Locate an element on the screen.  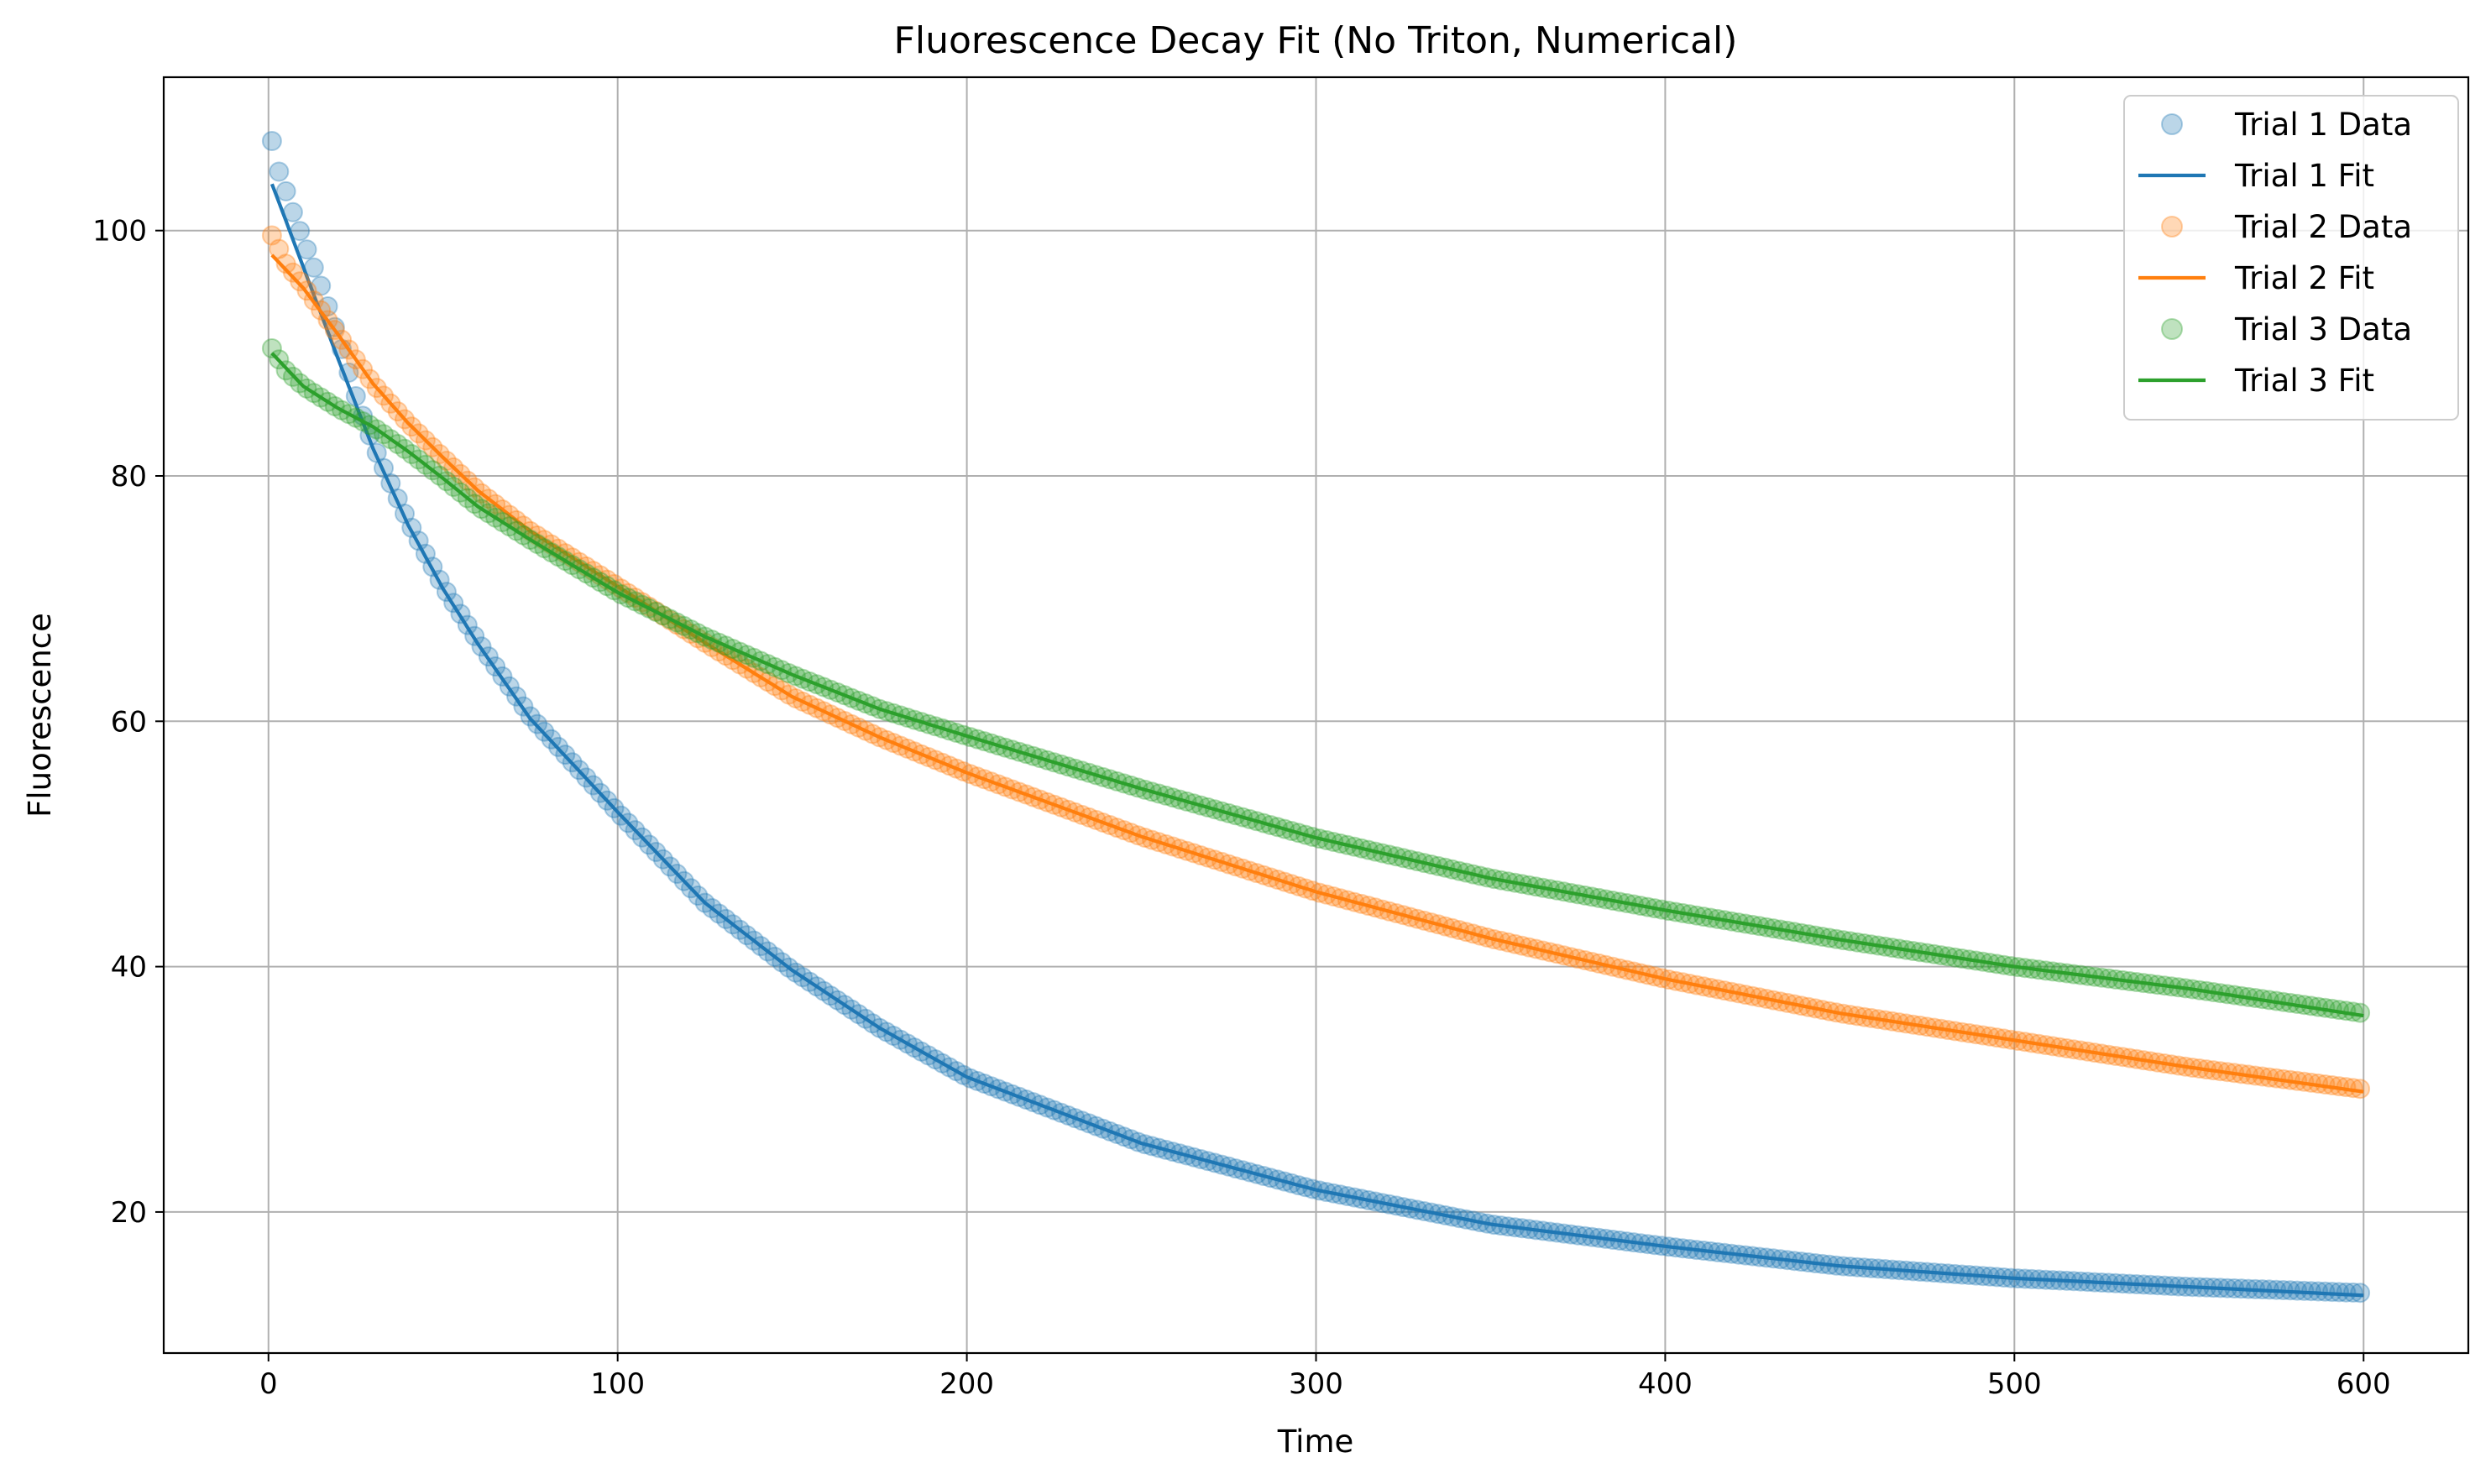
legend-item: Trial 3 Data is located at coordinates (2286, 329).